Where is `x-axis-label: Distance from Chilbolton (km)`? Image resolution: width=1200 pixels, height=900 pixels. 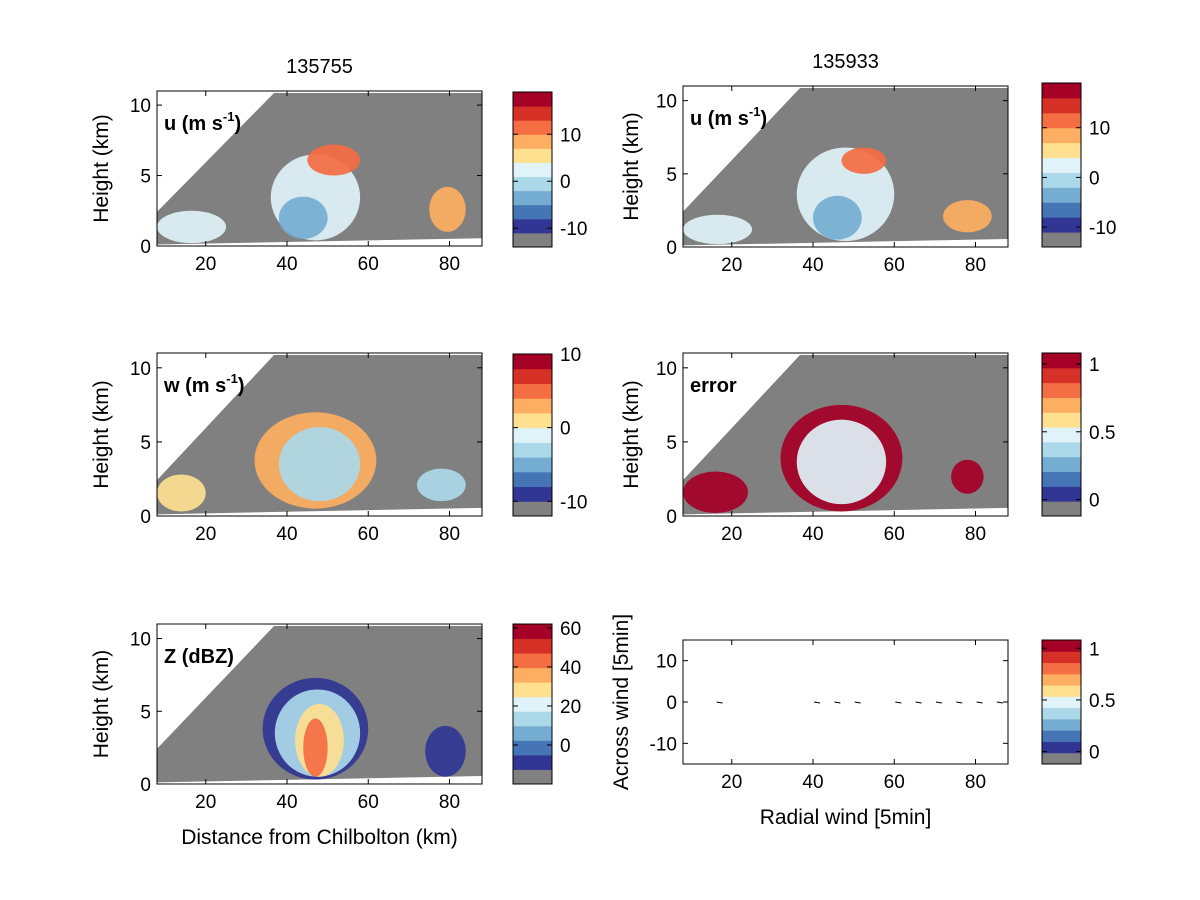 x-axis-label: Distance from Chilbolton (km) is located at coordinates (319, 837).